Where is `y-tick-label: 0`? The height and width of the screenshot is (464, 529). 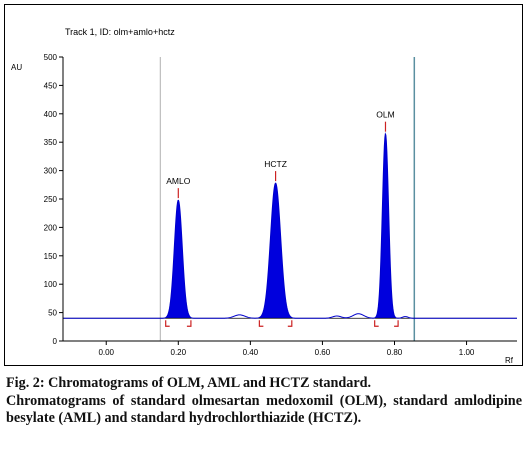 y-tick-label: 0 is located at coordinates (55, 341).